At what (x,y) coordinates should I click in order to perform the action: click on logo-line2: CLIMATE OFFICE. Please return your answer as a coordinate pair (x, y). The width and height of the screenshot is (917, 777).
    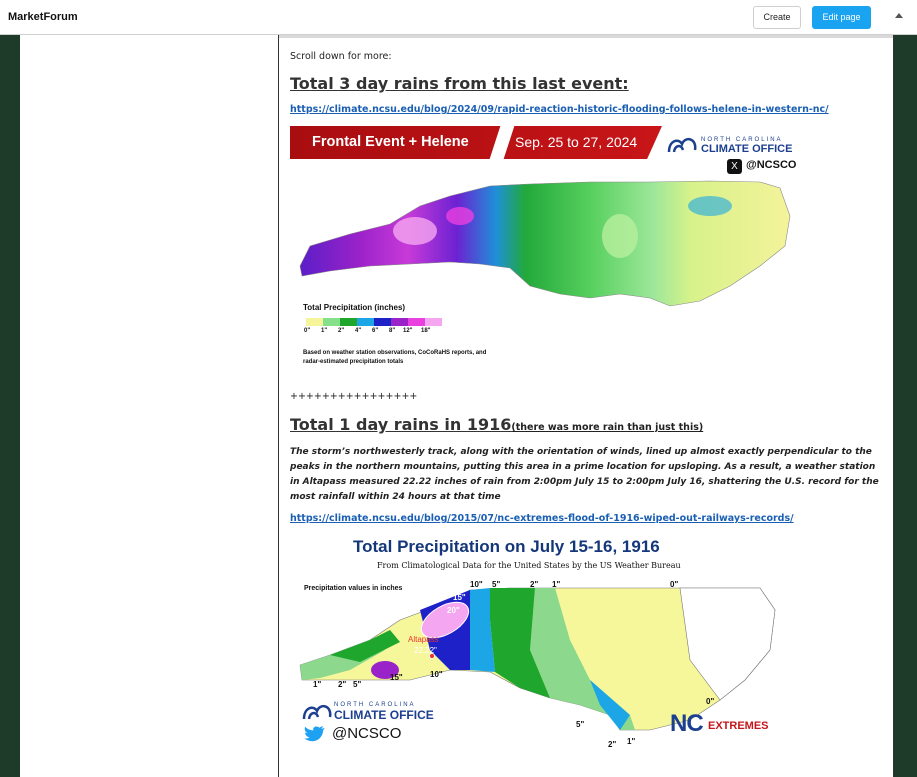
    Looking at the image, I should click on (747, 149).